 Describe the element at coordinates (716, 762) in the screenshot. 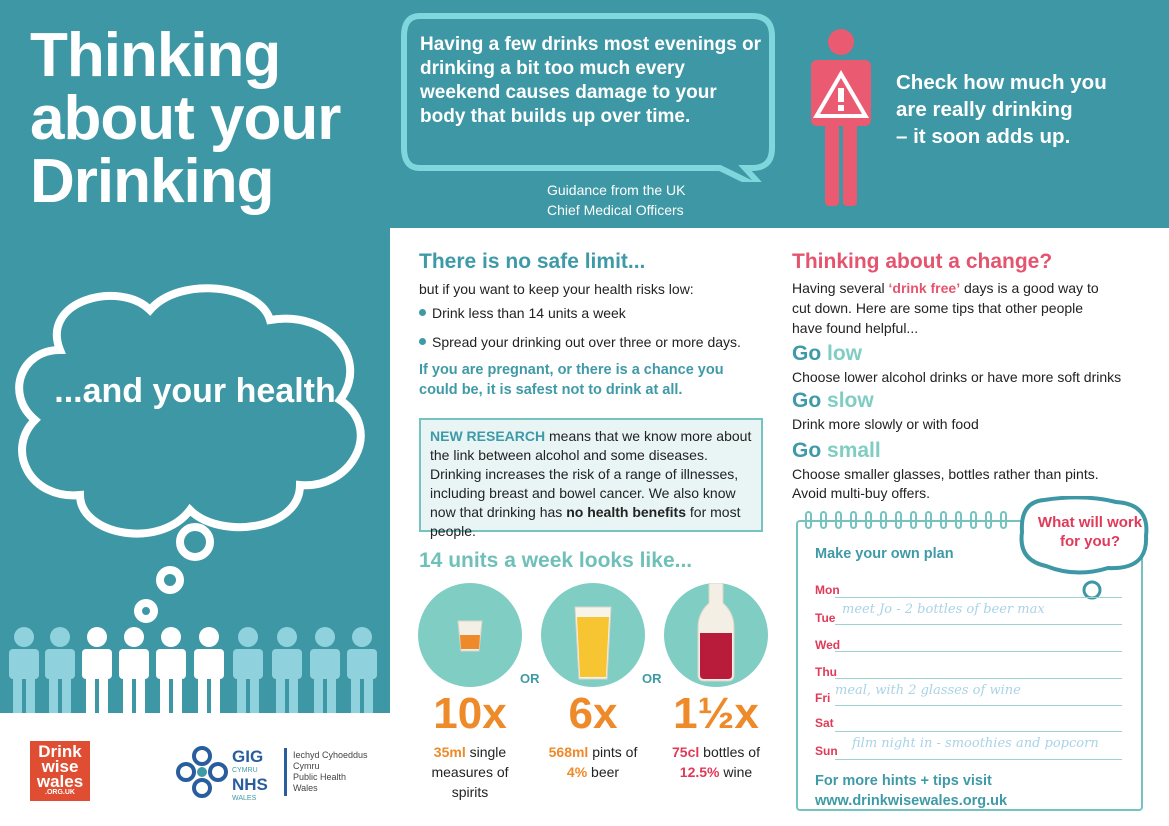

I see `wine-description: 75cl bottles of 12.5% wine` at that location.